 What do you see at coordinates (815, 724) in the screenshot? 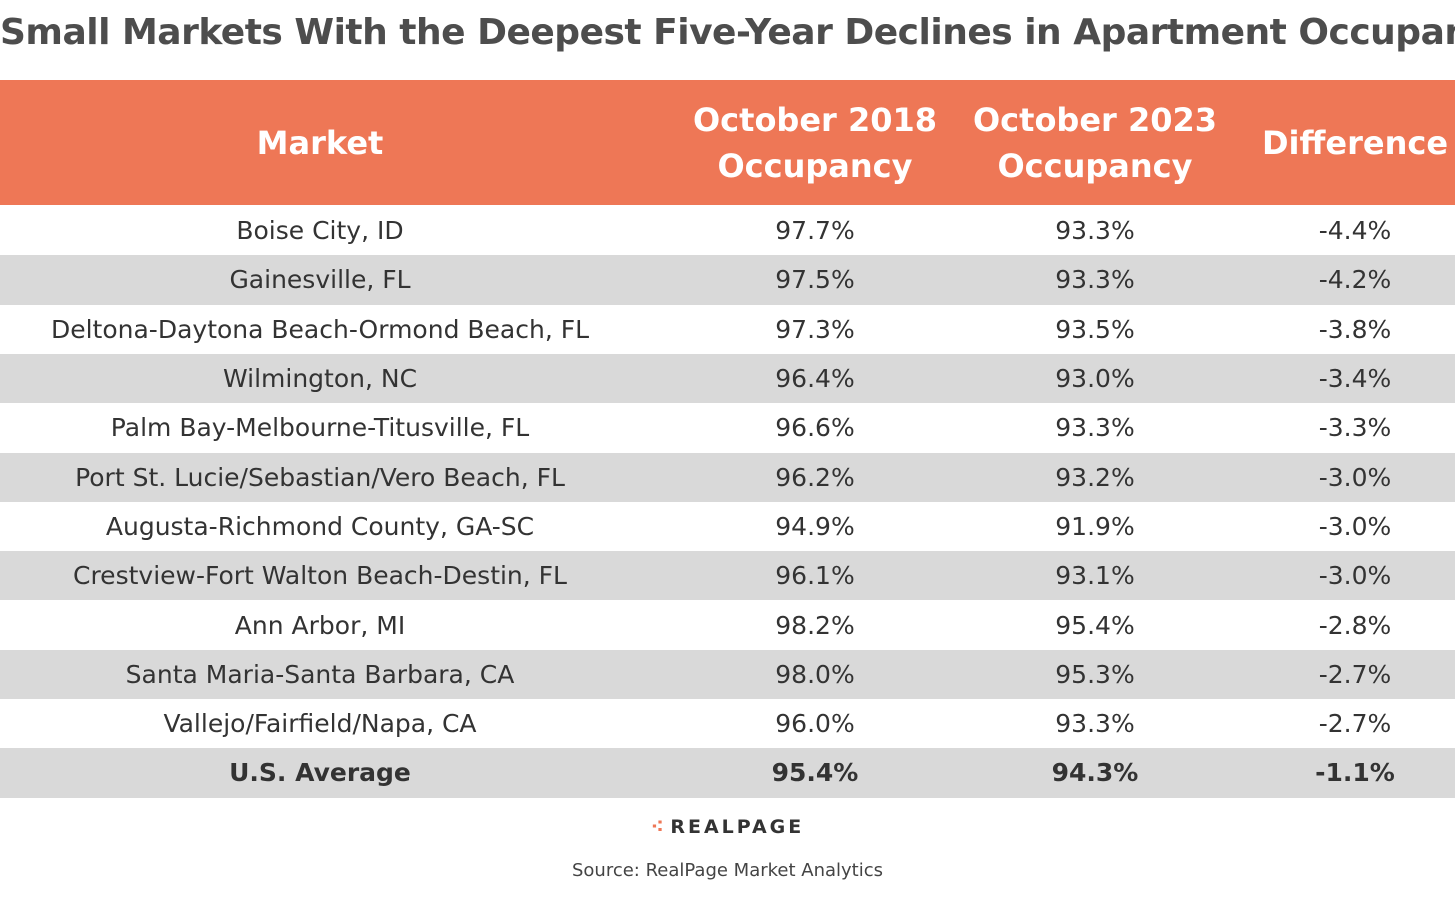
I see `table-cell: 96.0%` at bounding box center [815, 724].